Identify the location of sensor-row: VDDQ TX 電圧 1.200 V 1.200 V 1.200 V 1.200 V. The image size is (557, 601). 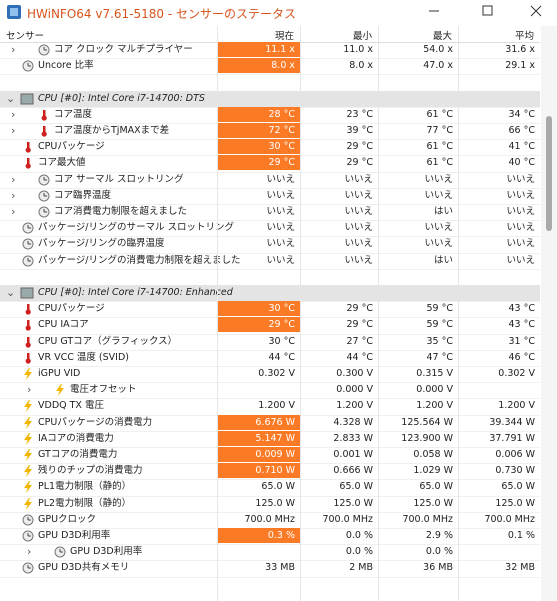
(270, 407).